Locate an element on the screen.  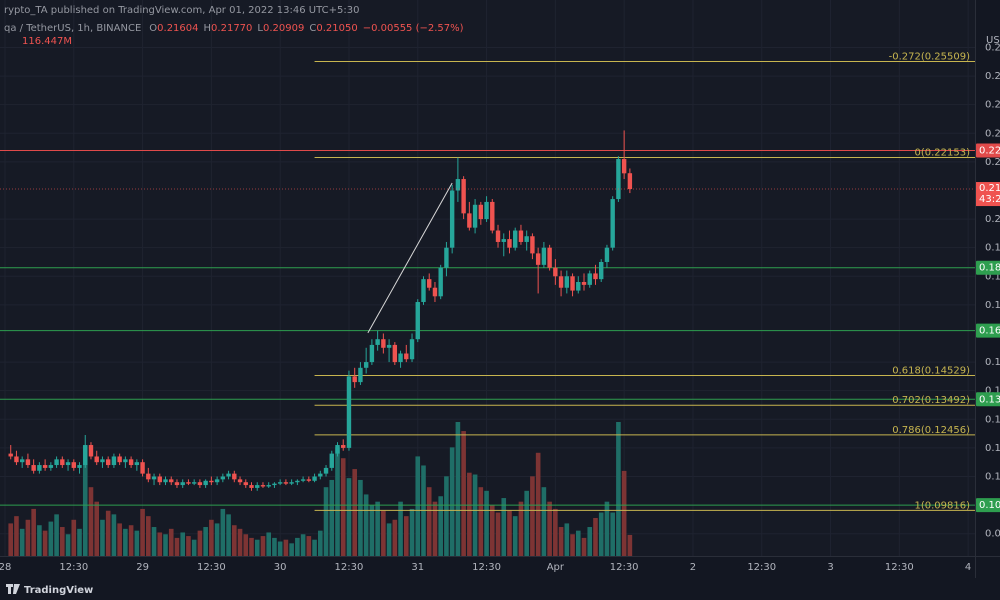
trendline is located at coordinates (410, 258).